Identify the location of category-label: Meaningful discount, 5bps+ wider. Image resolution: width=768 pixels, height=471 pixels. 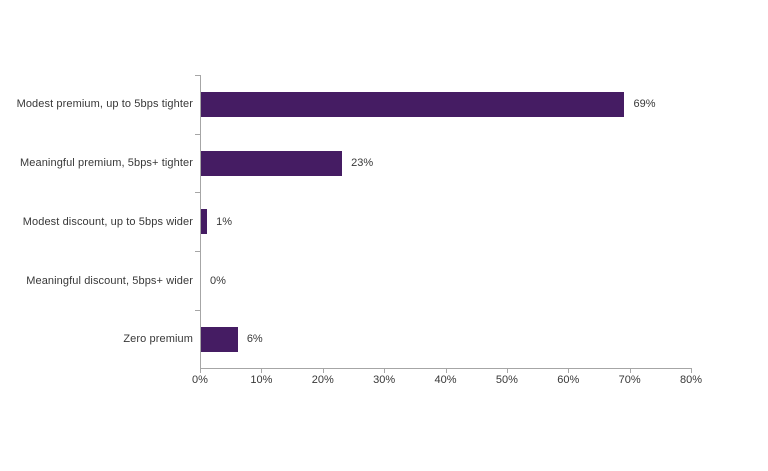
(109, 280).